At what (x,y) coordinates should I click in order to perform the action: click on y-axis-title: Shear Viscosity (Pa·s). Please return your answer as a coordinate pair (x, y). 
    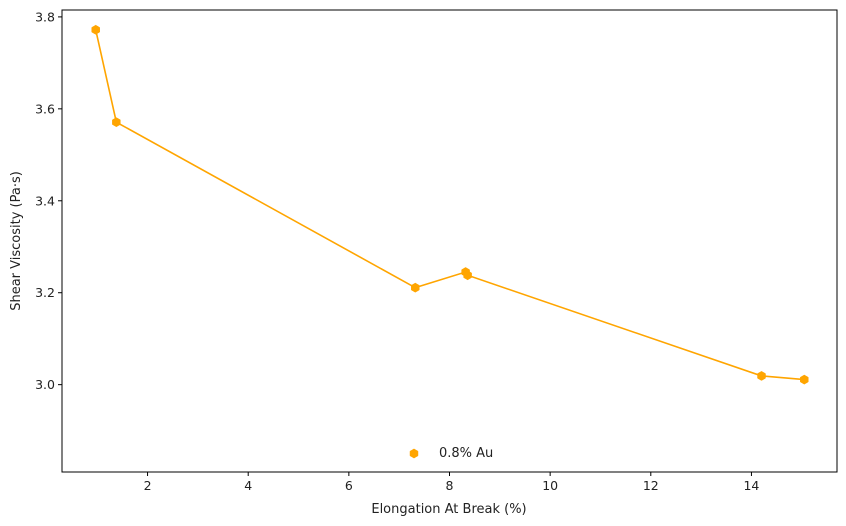
    Looking at the image, I should click on (16, 241).